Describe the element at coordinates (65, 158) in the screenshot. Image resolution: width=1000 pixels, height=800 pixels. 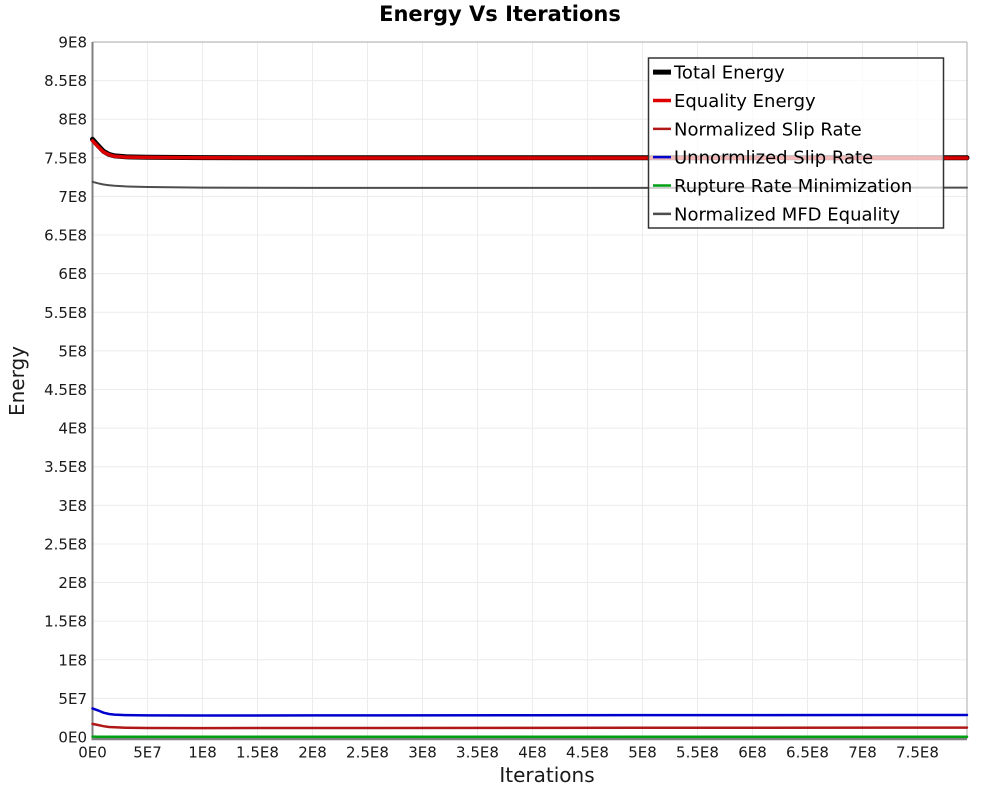
I see `y-tick-label: 7.5E8` at that location.